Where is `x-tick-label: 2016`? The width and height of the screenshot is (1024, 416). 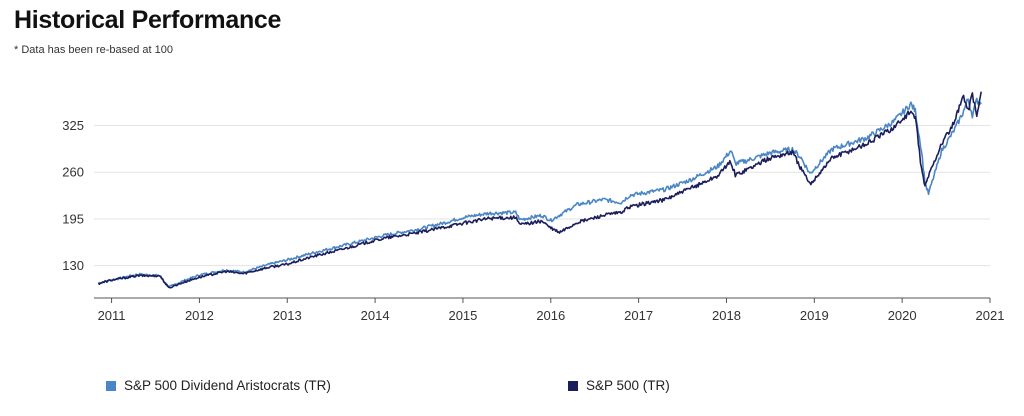 x-tick-label: 2016 is located at coordinates (550, 315).